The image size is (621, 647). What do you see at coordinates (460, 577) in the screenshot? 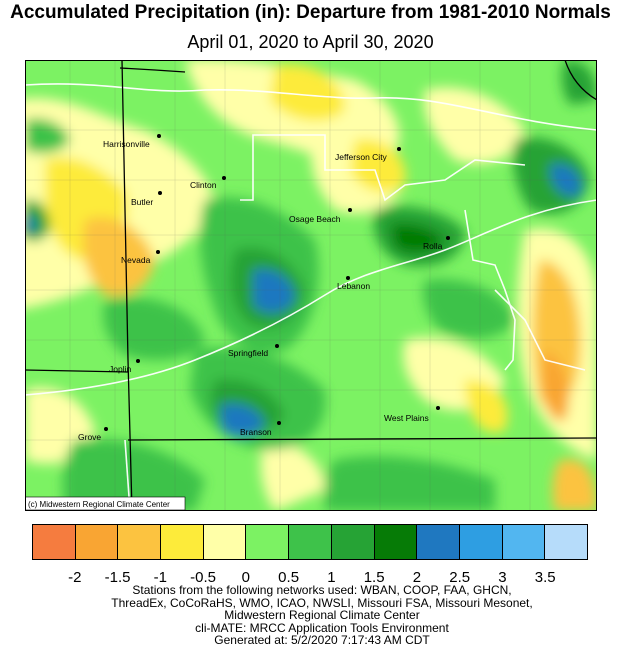
I see `legend-tick-label: 2.5` at bounding box center [460, 577].